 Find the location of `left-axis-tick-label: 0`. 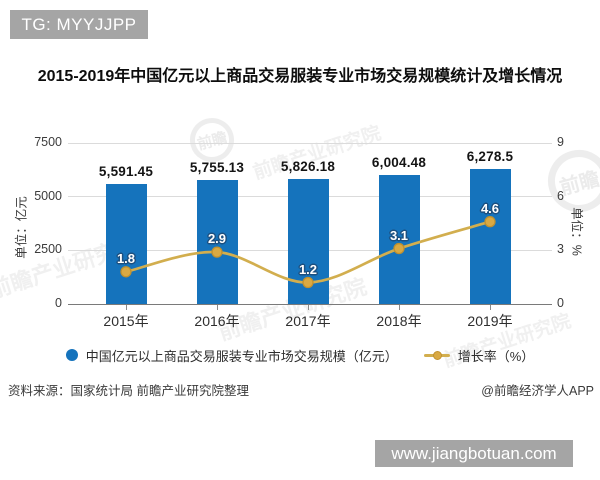

left-axis-tick-label: 0 is located at coordinates (58, 303).